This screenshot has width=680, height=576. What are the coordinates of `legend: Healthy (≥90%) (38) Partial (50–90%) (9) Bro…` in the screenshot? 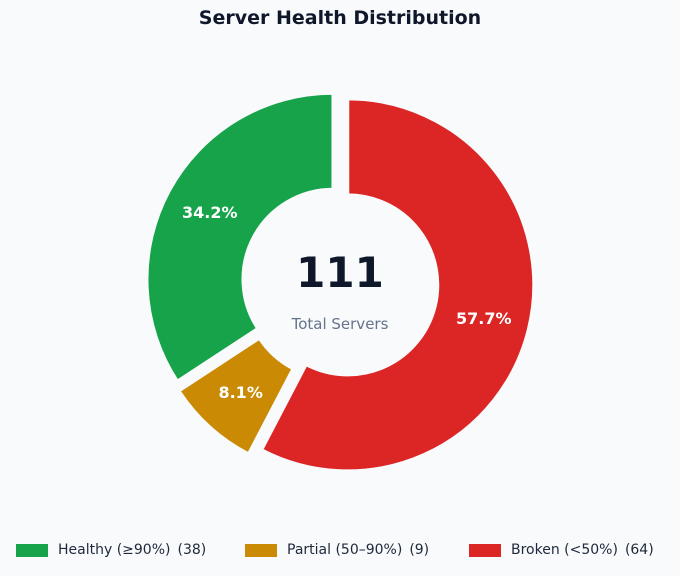 It's located at (340, 552).